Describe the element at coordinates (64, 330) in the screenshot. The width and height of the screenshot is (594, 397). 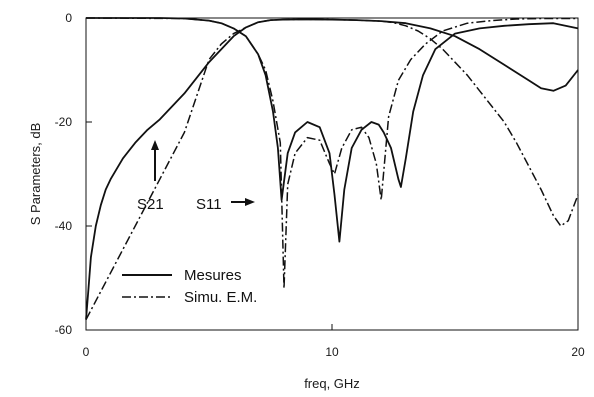
I see `y-tick-label: -60` at that location.